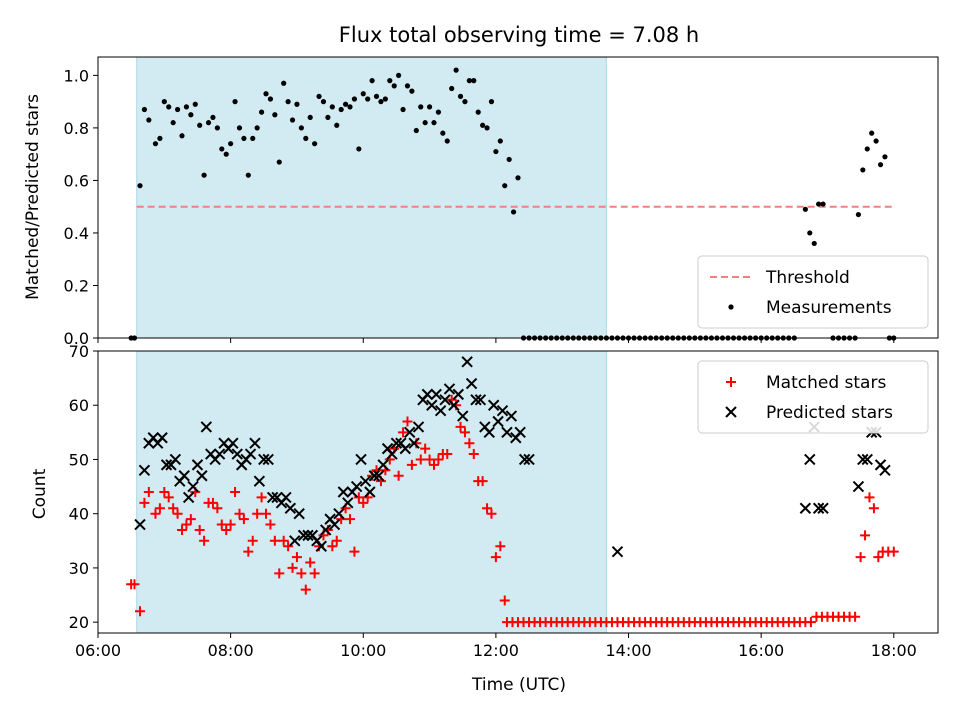 This screenshot has height=724, width=960. I want to click on bottom-y-tick-label: 60, so click(79, 405).